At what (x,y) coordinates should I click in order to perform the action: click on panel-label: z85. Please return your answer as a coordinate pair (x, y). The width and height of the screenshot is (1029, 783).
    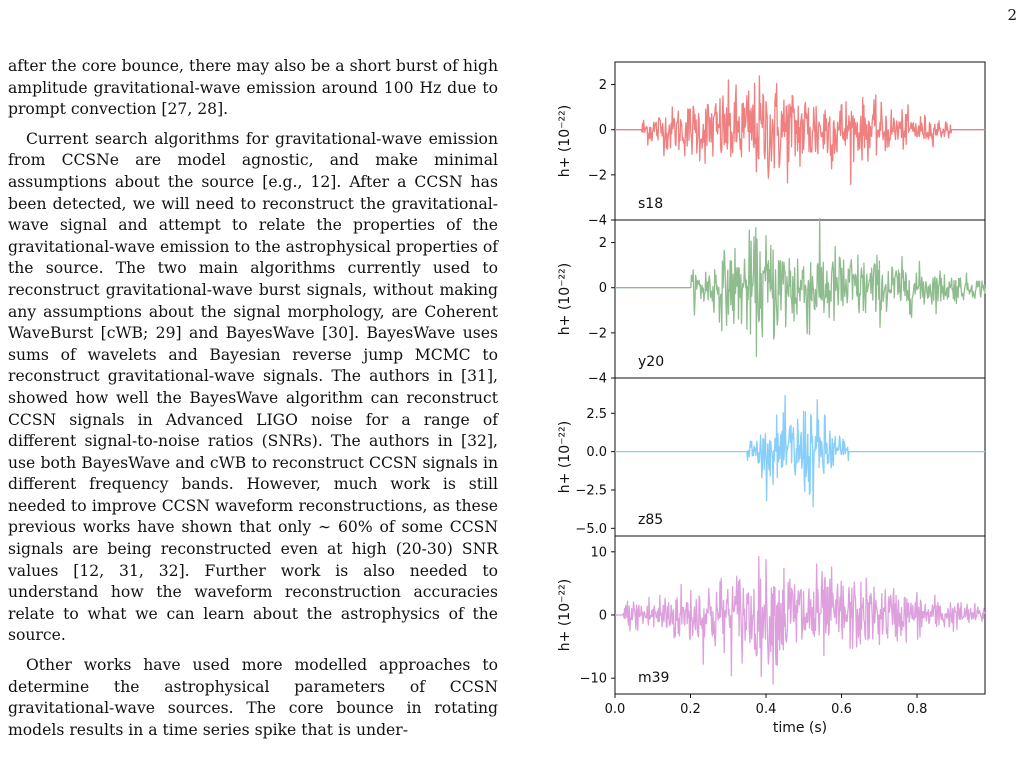
    Looking at the image, I should click on (650, 520).